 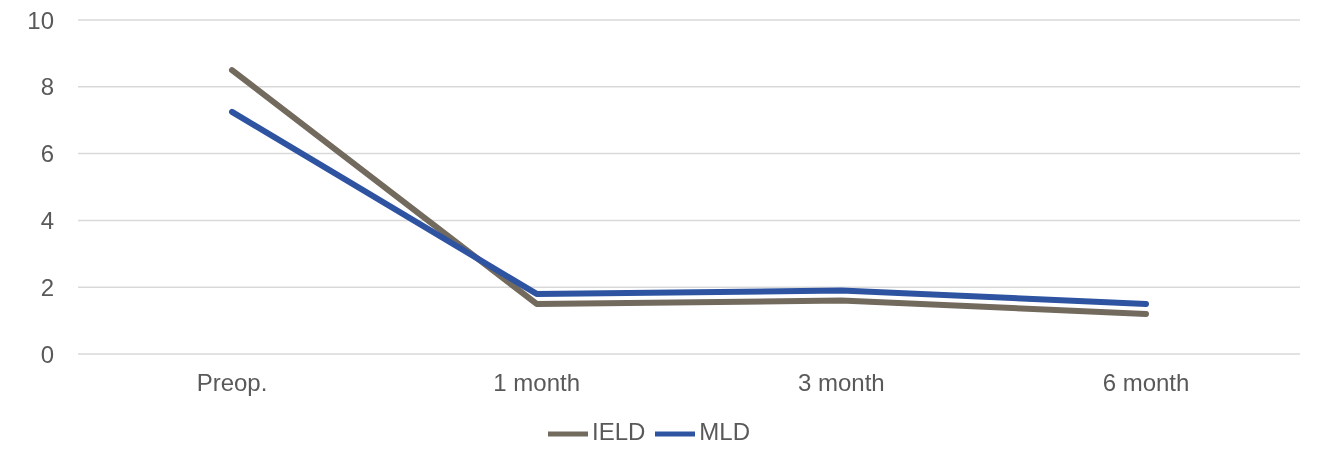 I want to click on y-tick-label: 0, so click(x=47, y=354).